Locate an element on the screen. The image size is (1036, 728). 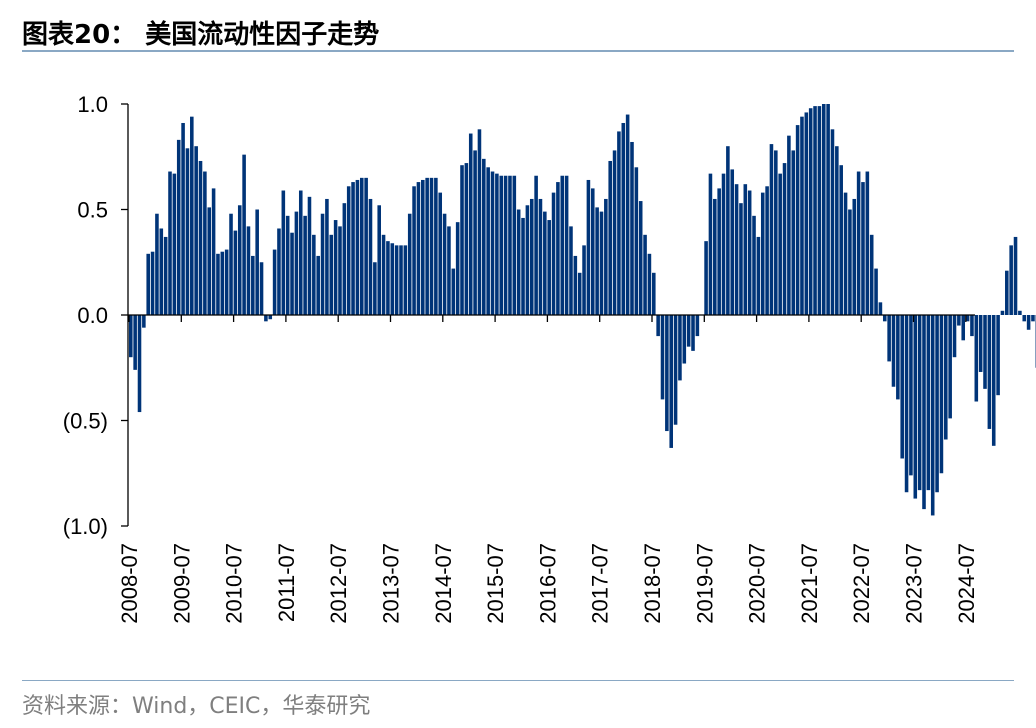
x-tick-label: 2008-07 is located at coordinates (129, 583).